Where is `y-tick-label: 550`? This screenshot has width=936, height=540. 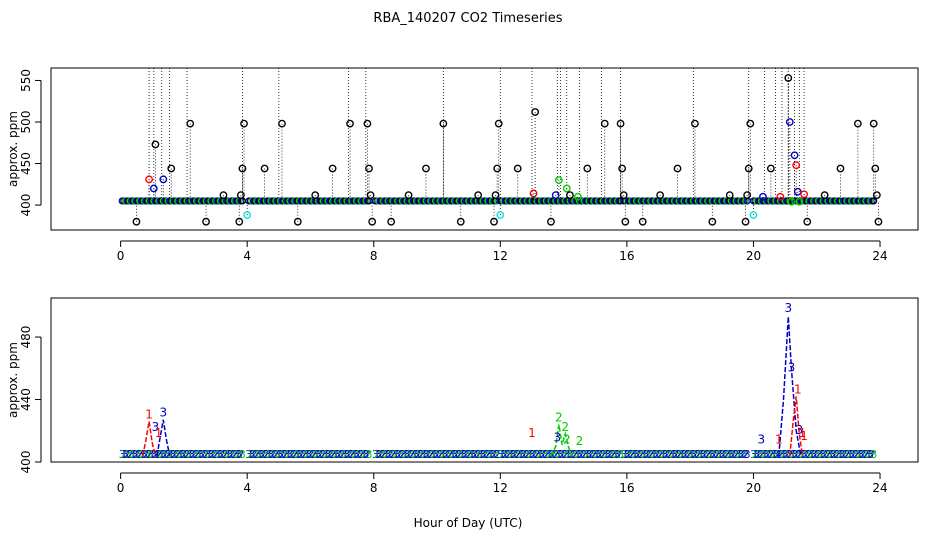
y-tick-label: 550 is located at coordinates (26, 80).